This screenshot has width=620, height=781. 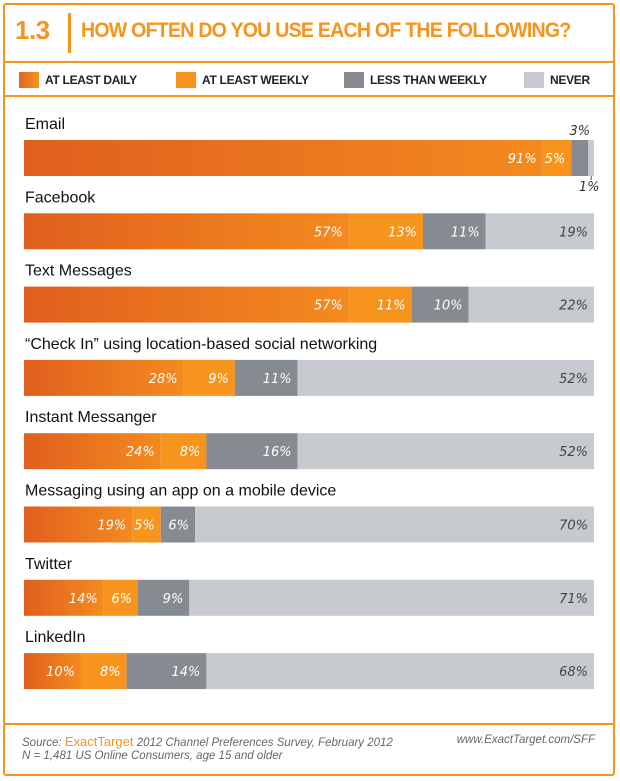 What do you see at coordinates (32, 30) in the screenshot?
I see `figure-number: 1.3` at bounding box center [32, 30].